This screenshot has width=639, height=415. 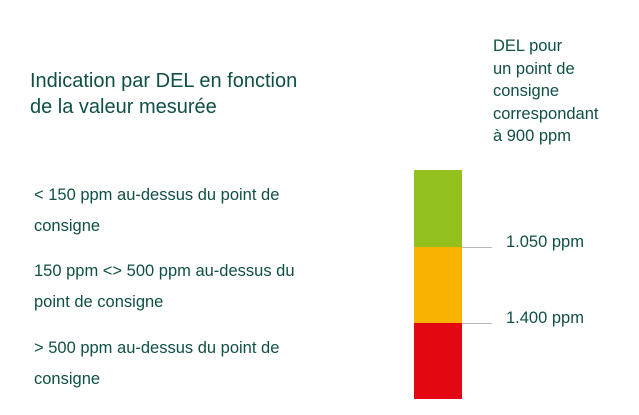 I want to click on level-description-green: < 150 ppm au-dessus du point de consigne, so click(x=209, y=211).